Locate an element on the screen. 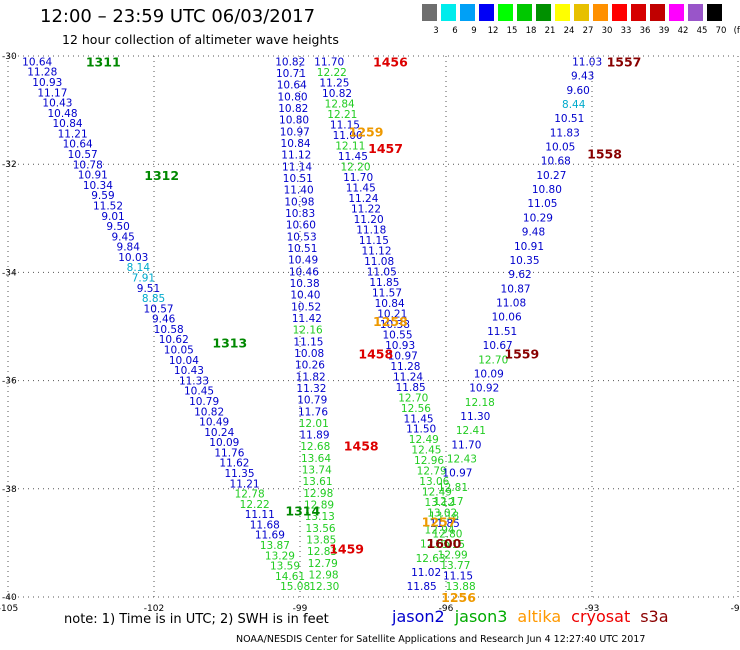 The height and width of the screenshot is (650, 740). wave-height-value: 13.77 is located at coordinates (455, 566).